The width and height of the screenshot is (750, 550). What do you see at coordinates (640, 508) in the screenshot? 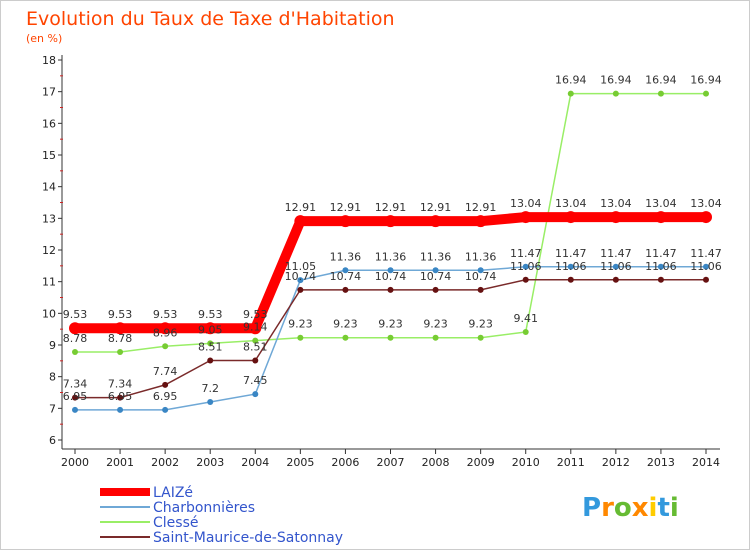
I see `logo-letter: x` at bounding box center [640, 508].